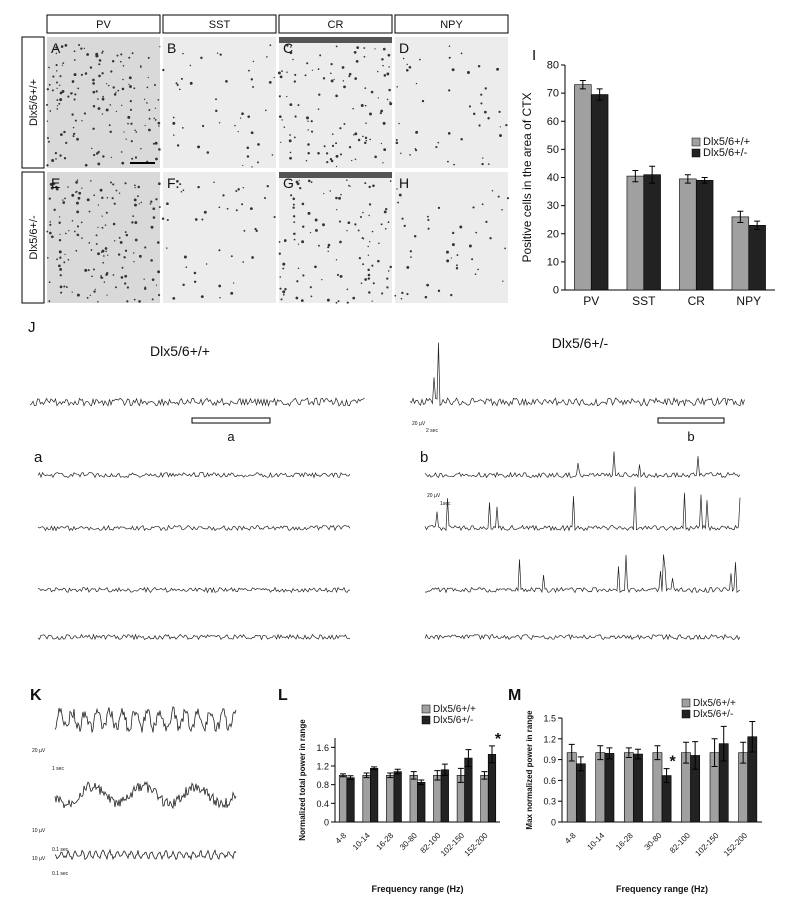 Image resolution: width=800 pixels, height=915 pixels. What do you see at coordinates (33, 237) in the screenshot?
I see `row-label-box` at bounding box center [33, 237].